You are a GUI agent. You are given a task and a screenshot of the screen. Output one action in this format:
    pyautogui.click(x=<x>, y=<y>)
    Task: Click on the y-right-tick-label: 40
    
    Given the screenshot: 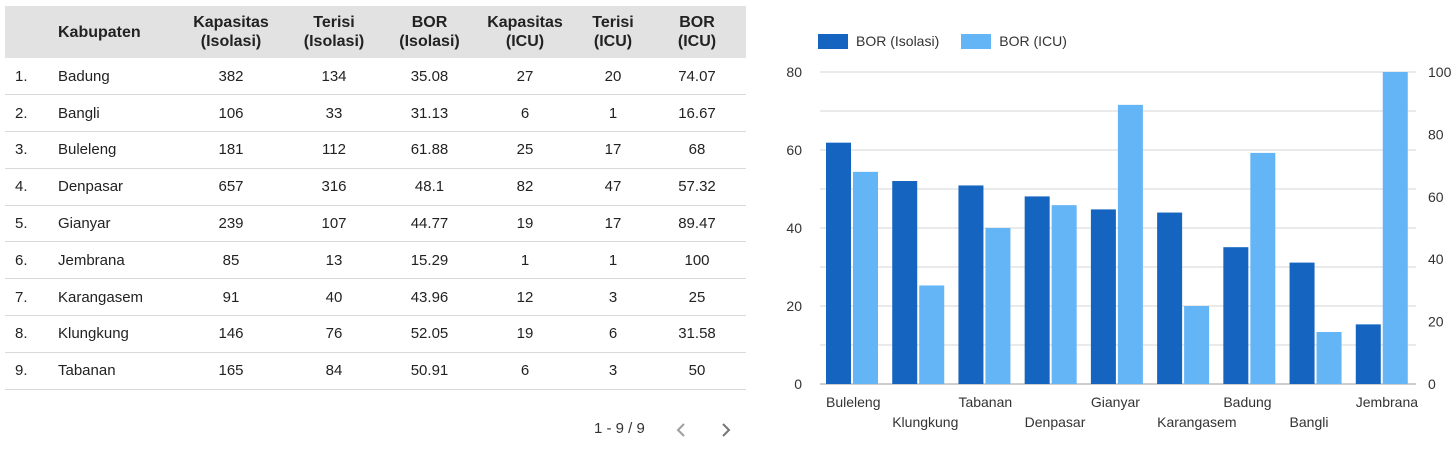 What is the action you would take?
    pyautogui.click(x=1436, y=259)
    